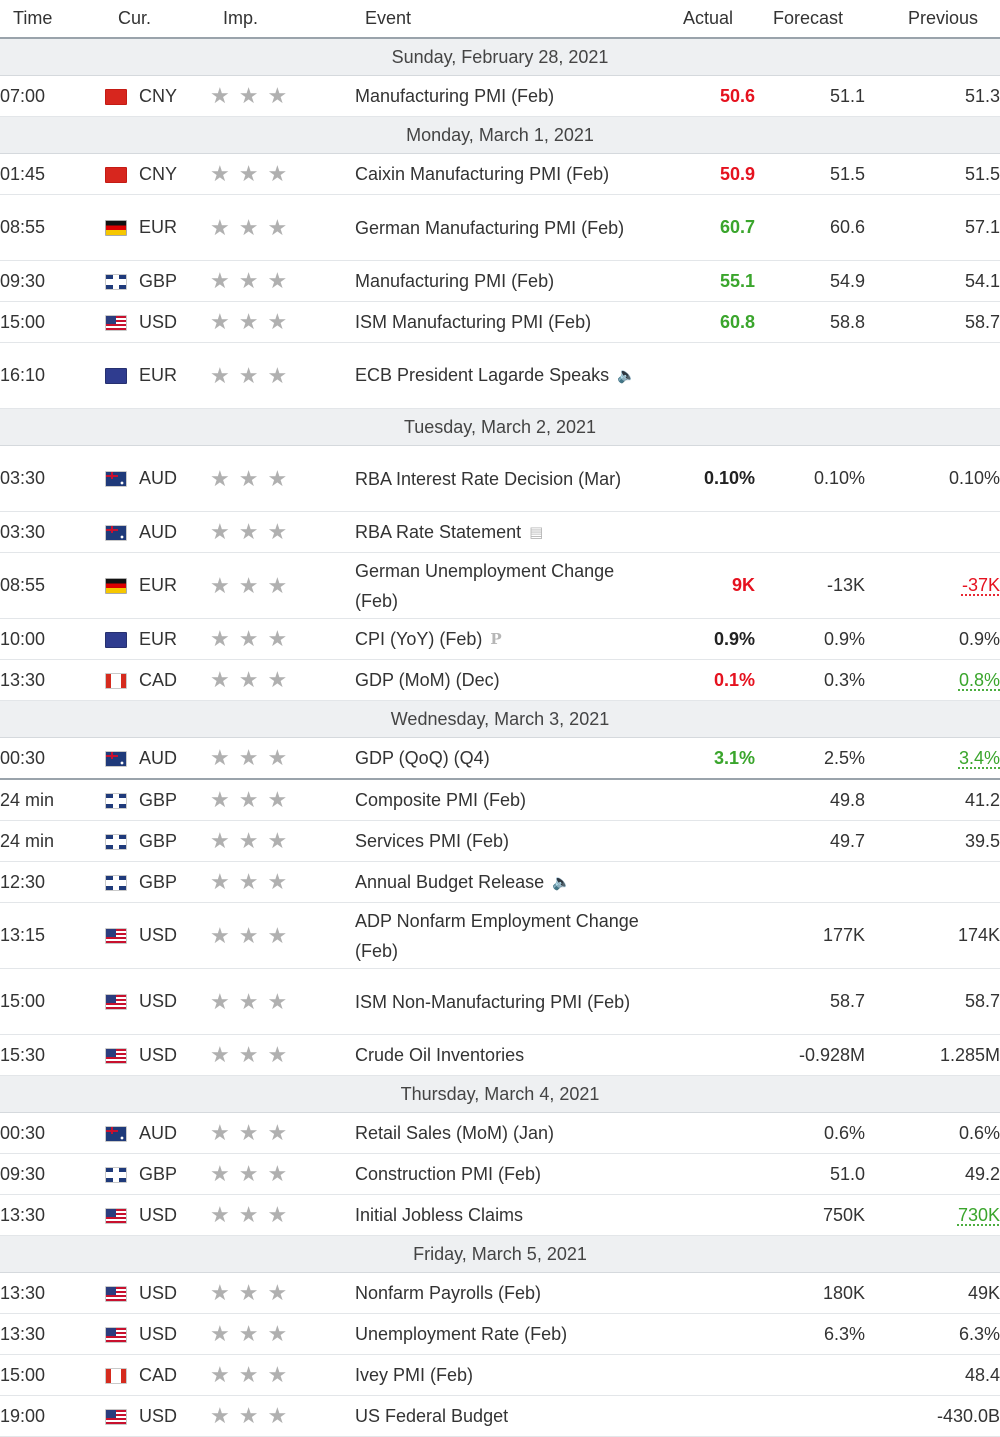 The width and height of the screenshot is (1000, 1437). I want to click on header-actual: Actual, so click(705, 19).